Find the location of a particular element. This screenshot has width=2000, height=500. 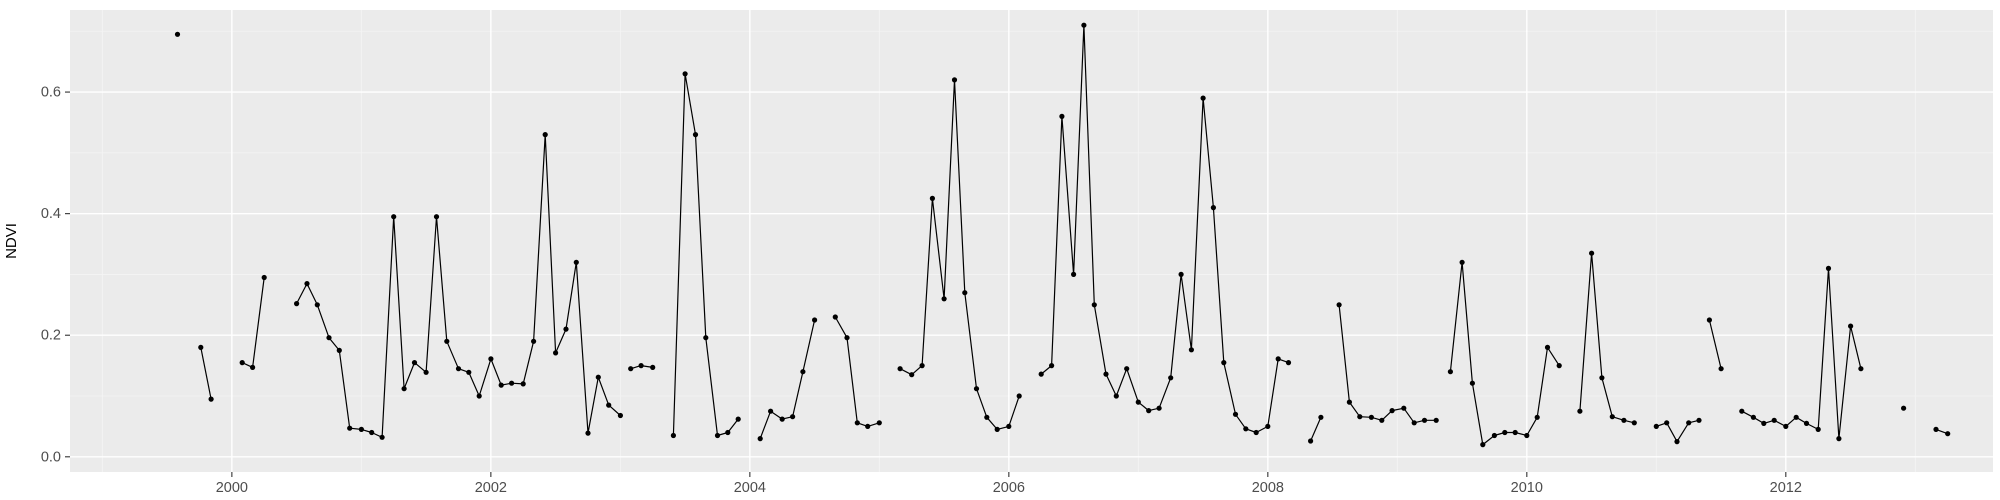

y-axis-title: NDVI is located at coordinates (11, 241).